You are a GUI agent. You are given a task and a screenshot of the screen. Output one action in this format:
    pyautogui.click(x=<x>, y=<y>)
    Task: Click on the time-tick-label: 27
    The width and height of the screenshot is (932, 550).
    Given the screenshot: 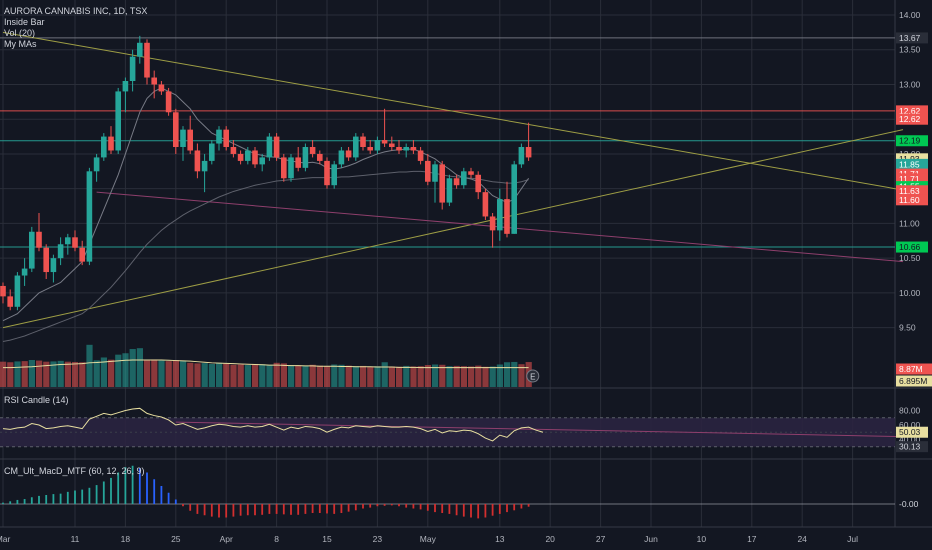 What is the action you would take?
    pyautogui.click(x=601, y=539)
    